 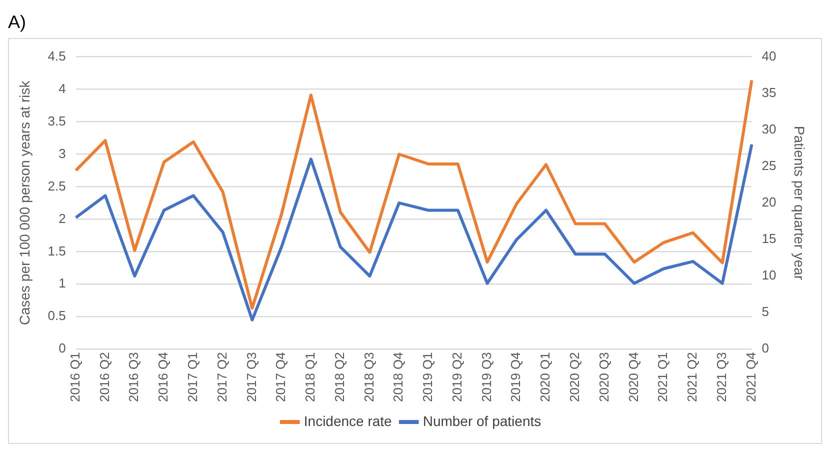 What do you see at coordinates (428, 377) in the screenshot?
I see `x-tick-label: 2019 Q1` at bounding box center [428, 377].